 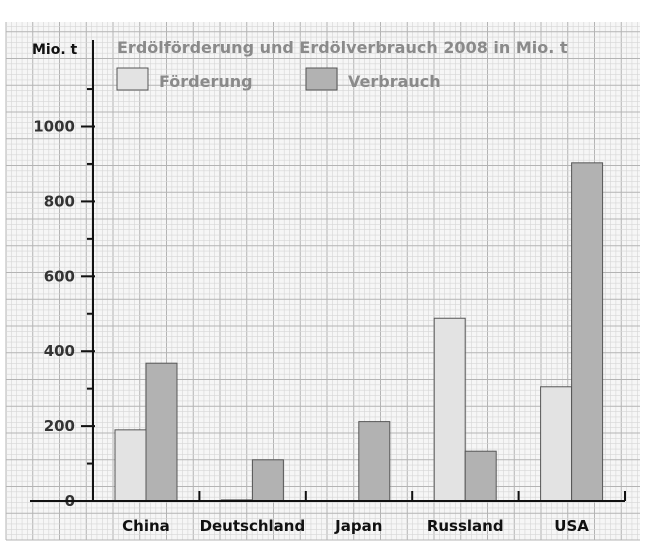 I want to click on y-tick-label: 600, so click(x=59, y=276).